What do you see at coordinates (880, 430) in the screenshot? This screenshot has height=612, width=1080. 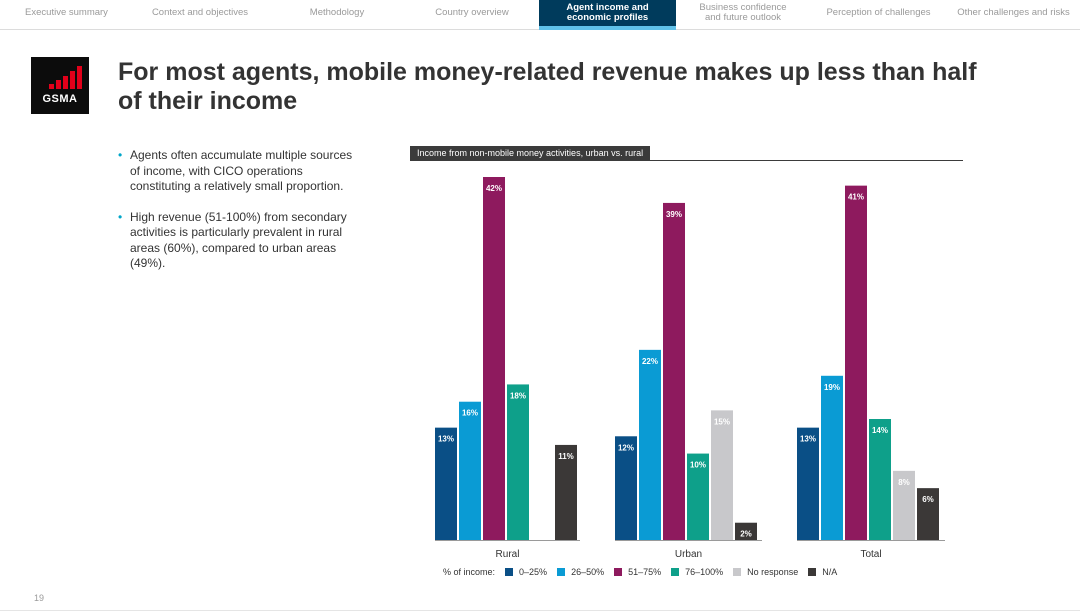 I see `bar-value-label: 14%` at bounding box center [880, 430].